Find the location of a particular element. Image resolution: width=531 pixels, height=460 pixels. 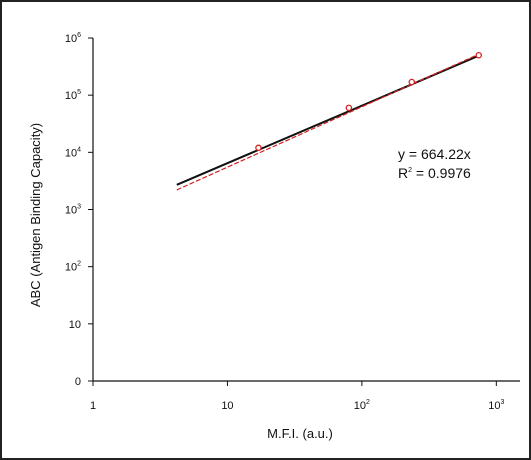

y-tick-label-0: 0 is located at coordinates (78, 382).